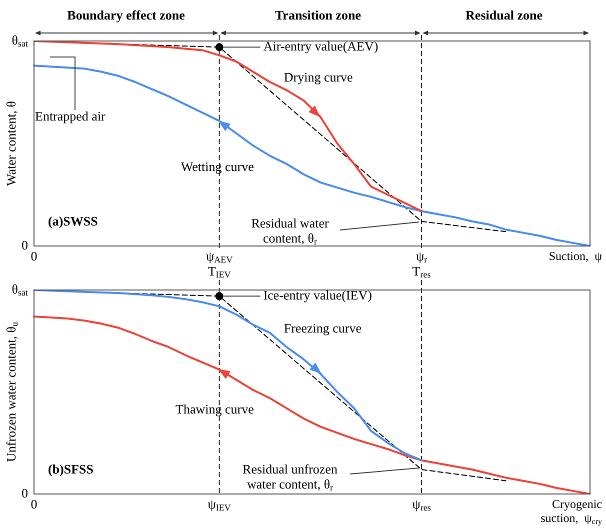 This screenshot has width=606, height=528. What do you see at coordinates (71, 468) in the screenshot?
I see `annotation: (b)SFSS` at bounding box center [71, 468].